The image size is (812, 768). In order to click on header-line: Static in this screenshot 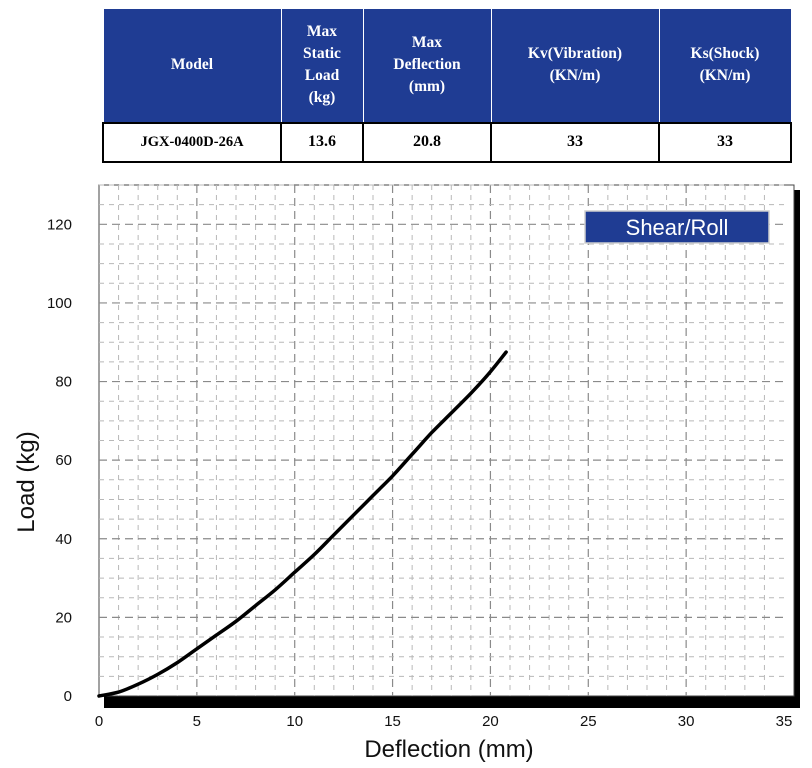, I will do `click(322, 54)`.